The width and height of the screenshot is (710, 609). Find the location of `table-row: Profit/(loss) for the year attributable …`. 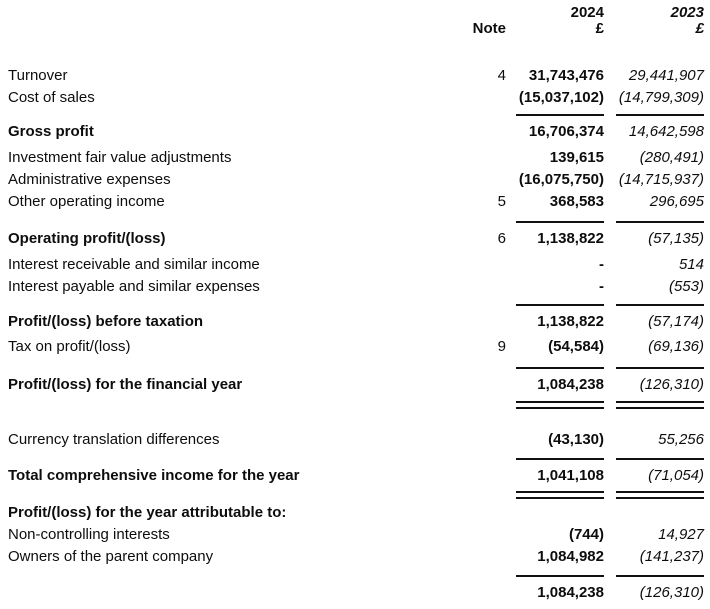

table-row: Profit/(loss) for the year attributable … is located at coordinates (356, 512).